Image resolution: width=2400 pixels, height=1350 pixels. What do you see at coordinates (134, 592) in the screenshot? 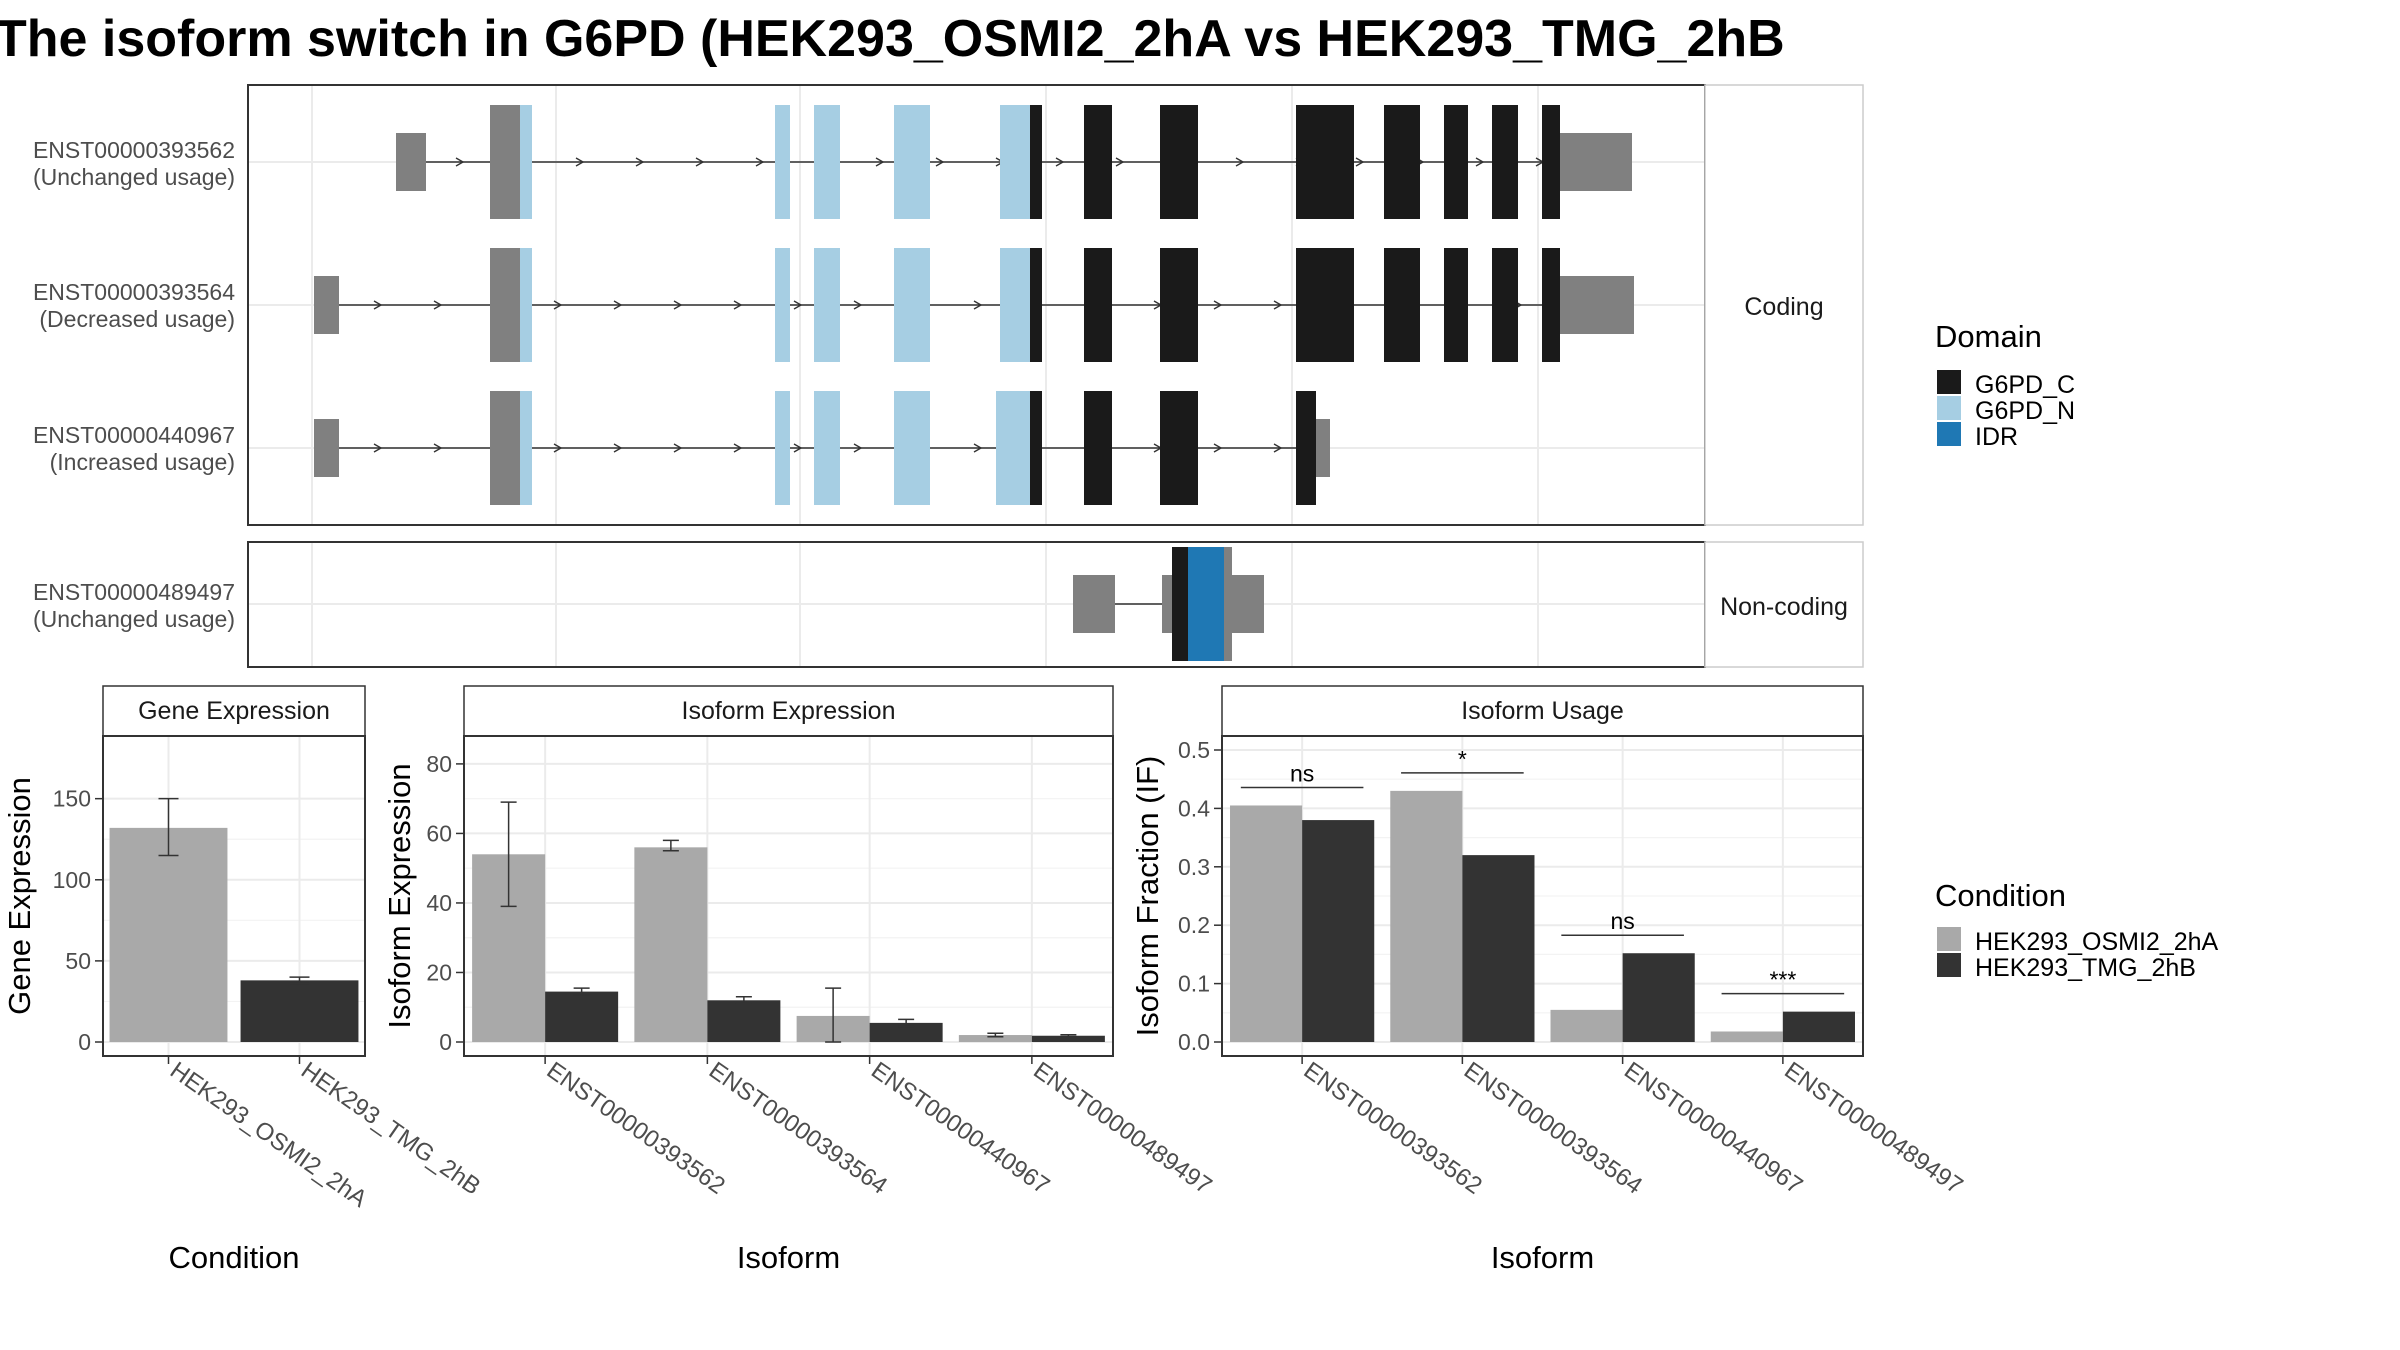
I see `transcript-id: ENST00000489497` at bounding box center [134, 592].